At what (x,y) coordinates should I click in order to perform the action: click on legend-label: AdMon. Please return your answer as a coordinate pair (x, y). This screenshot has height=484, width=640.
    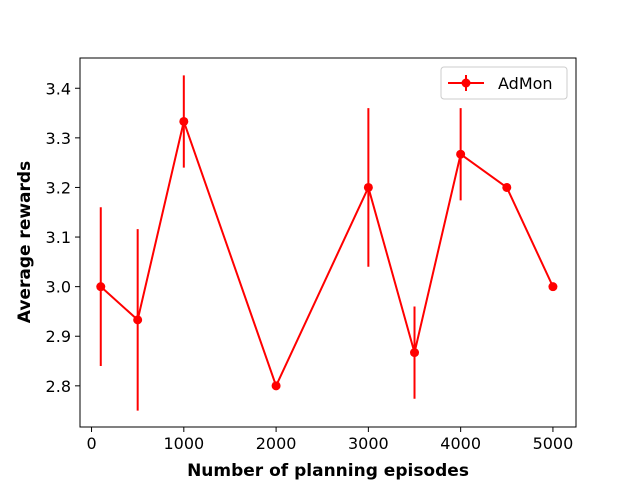
    Looking at the image, I should click on (525, 83).